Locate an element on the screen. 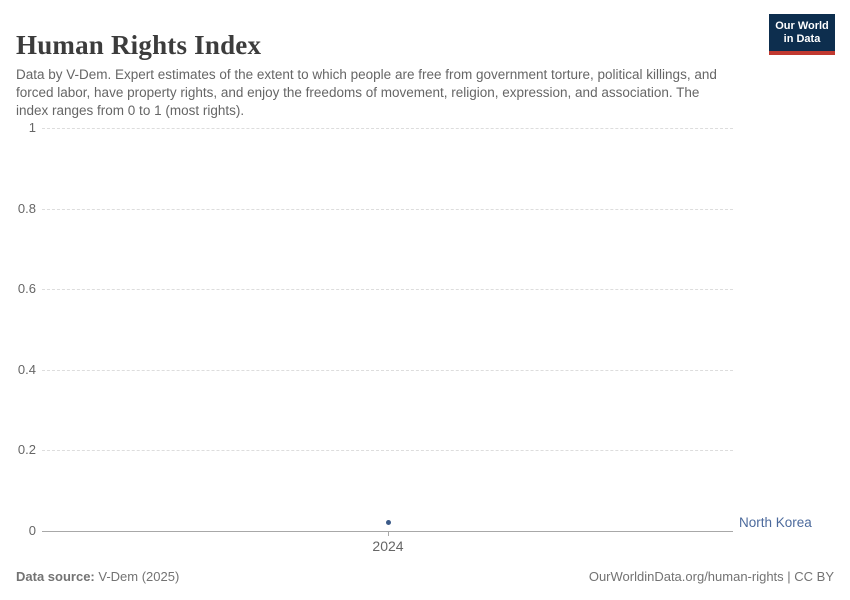  x-tick-label: 2024 is located at coordinates (388, 546).